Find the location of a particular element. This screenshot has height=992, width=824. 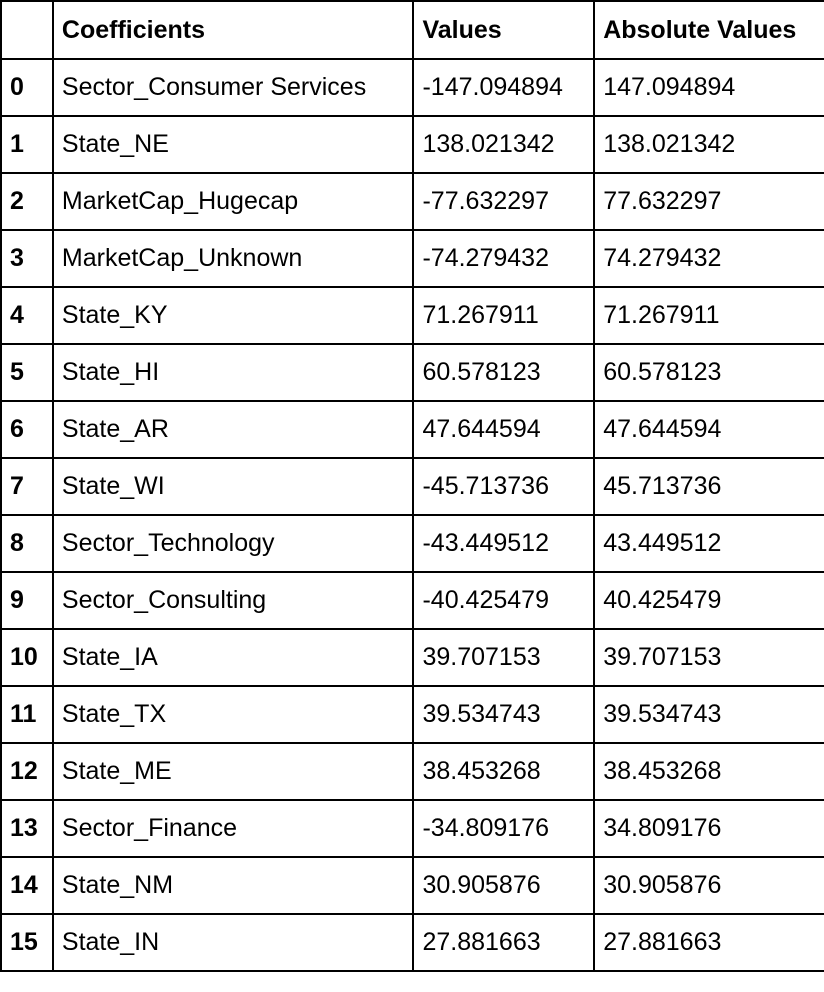

value-cell: -40.425479 is located at coordinates (504, 600).